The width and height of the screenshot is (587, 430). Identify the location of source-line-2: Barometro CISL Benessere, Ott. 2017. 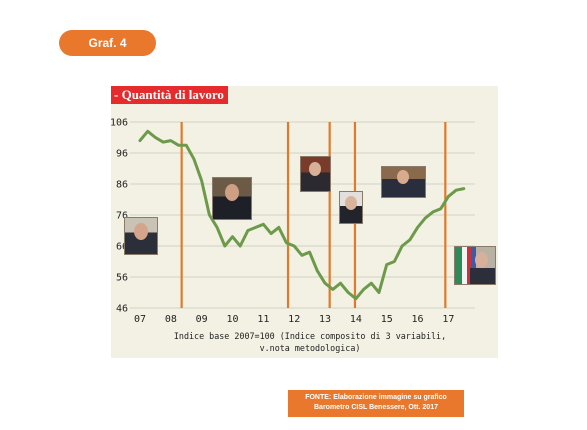
(376, 407).